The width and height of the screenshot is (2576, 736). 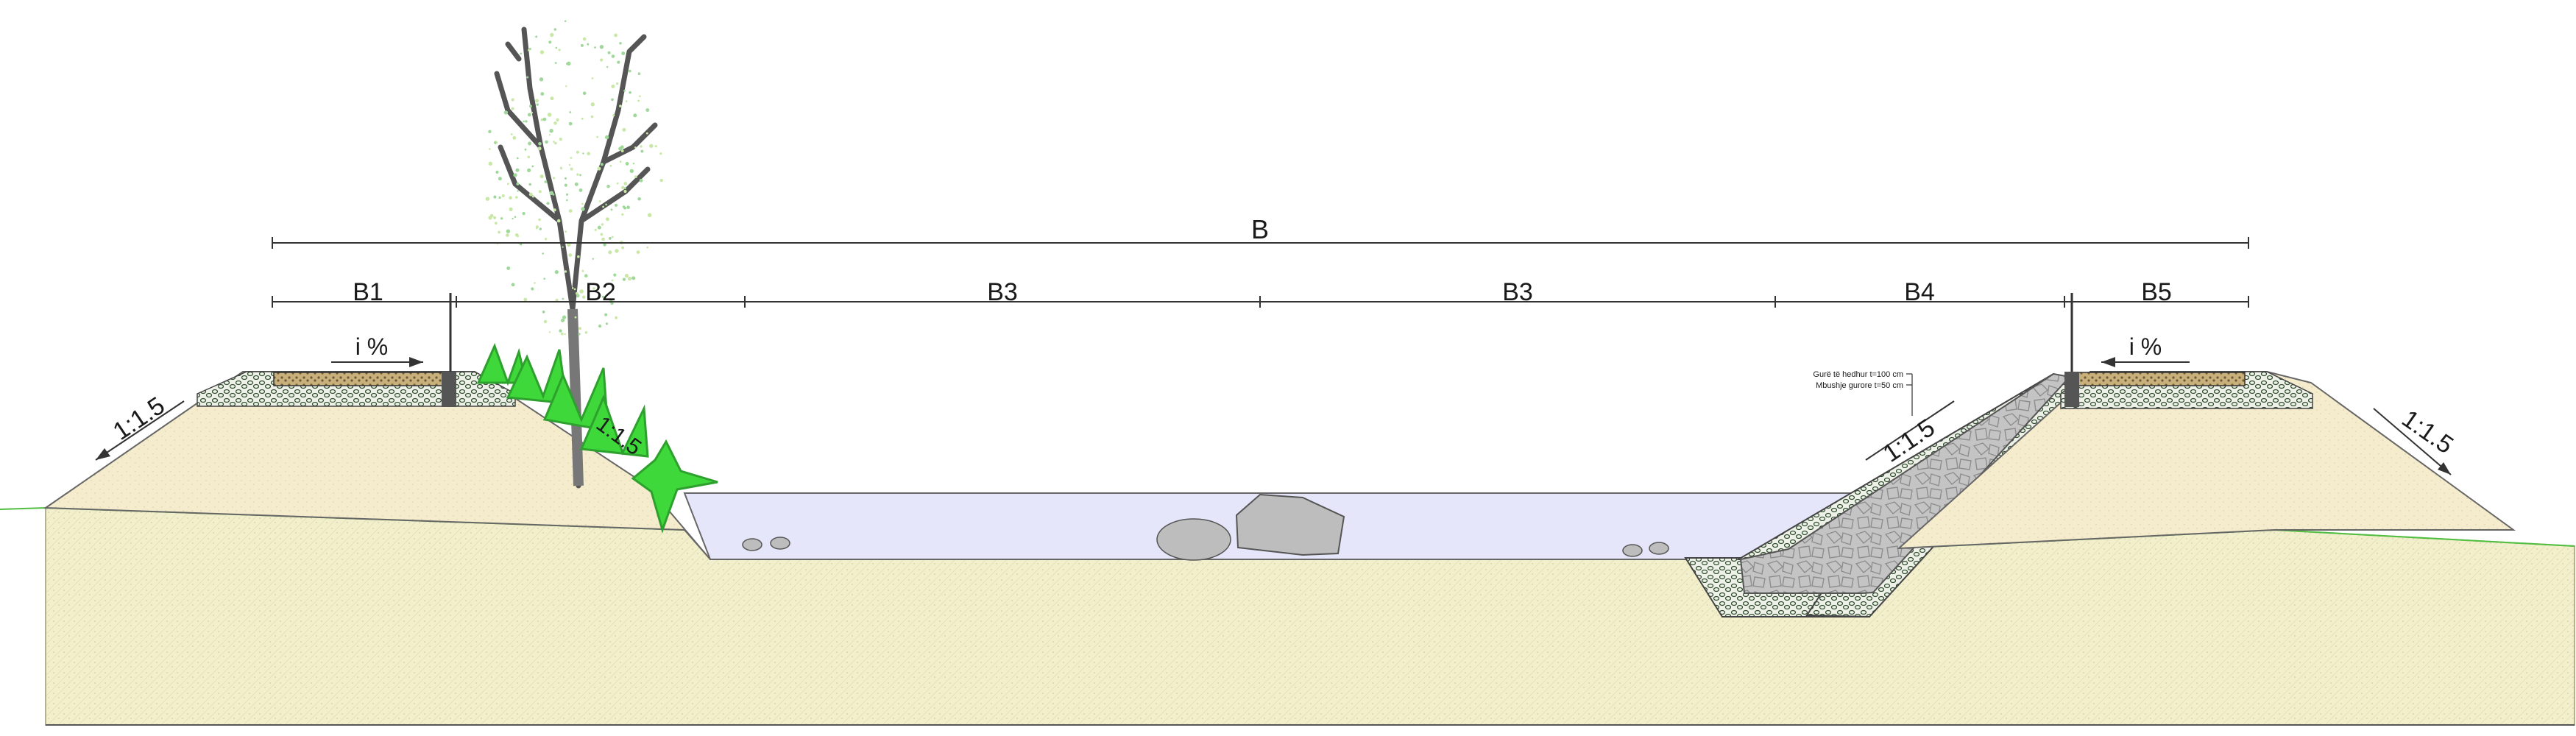 What do you see at coordinates (2145, 346) in the screenshot?
I see `right-crossfall-label: i %` at bounding box center [2145, 346].